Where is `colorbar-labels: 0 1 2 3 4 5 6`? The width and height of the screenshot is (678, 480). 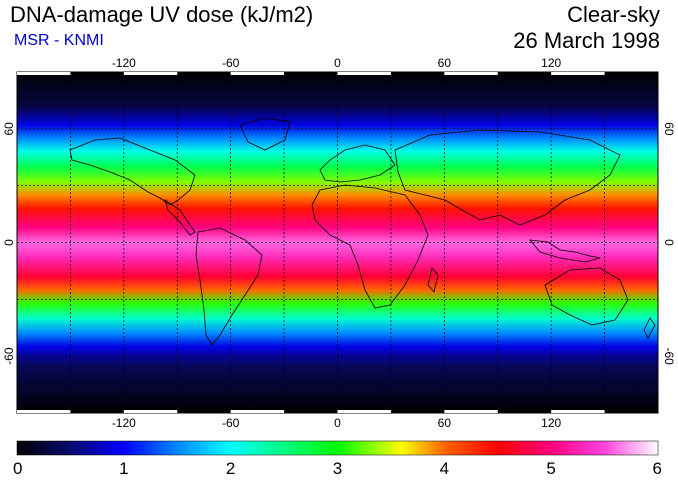
colorbar-labels: 0 1 2 3 4 5 6 is located at coordinates (337, 468).